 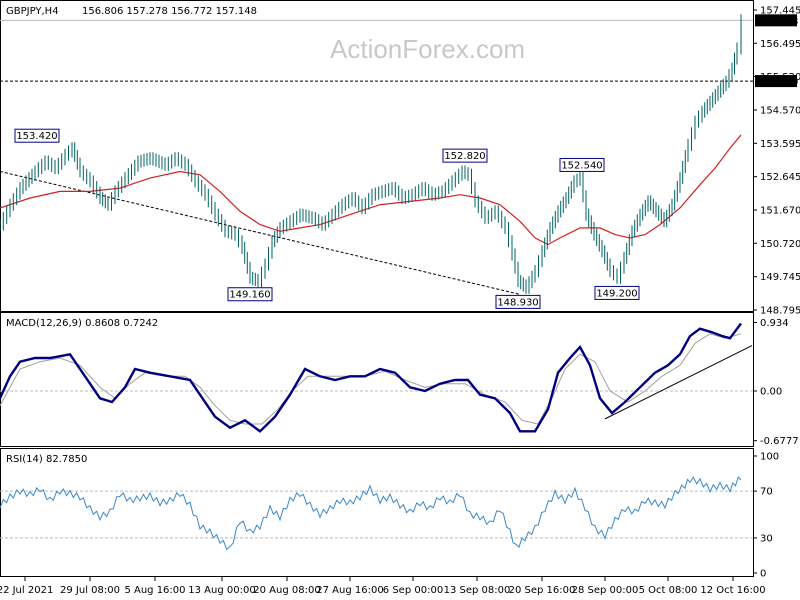 I want to click on price-annotation-label: 148.930, so click(x=517, y=302).